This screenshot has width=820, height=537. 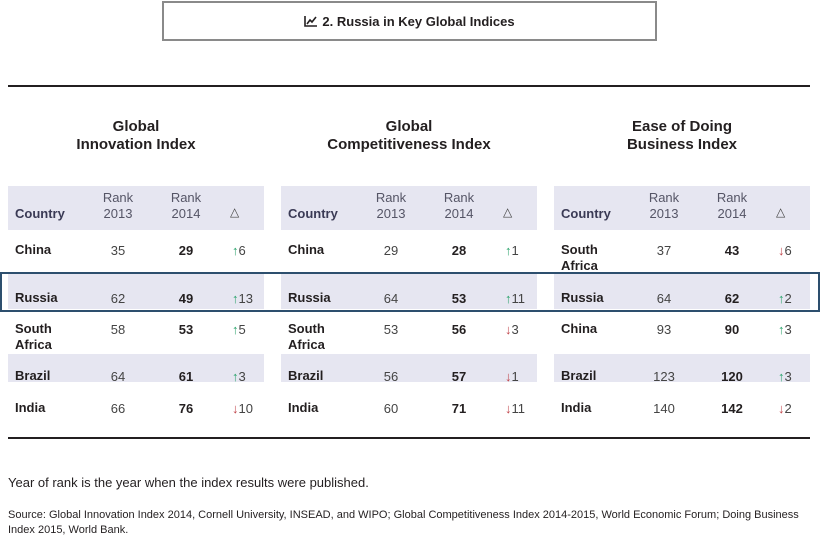 What do you see at coordinates (664, 250) in the screenshot?
I see `rank-2013-value: 37` at bounding box center [664, 250].